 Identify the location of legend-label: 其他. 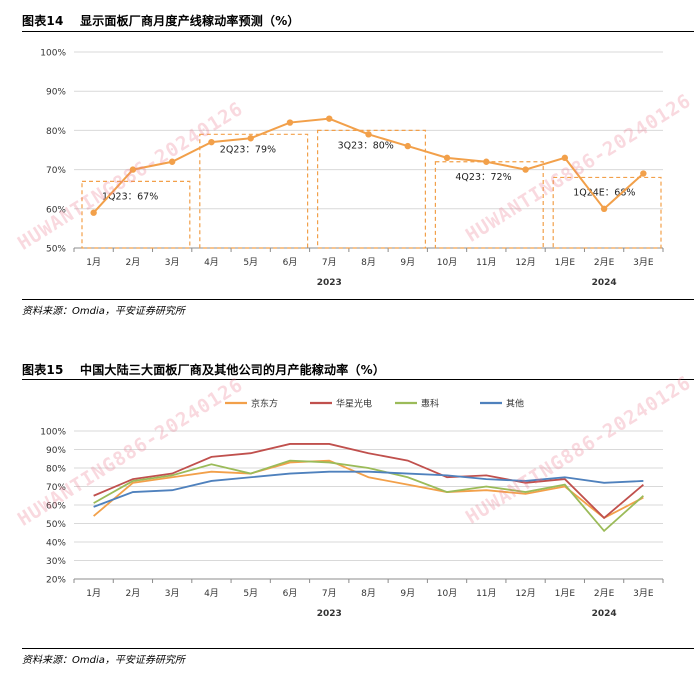
(515, 404).